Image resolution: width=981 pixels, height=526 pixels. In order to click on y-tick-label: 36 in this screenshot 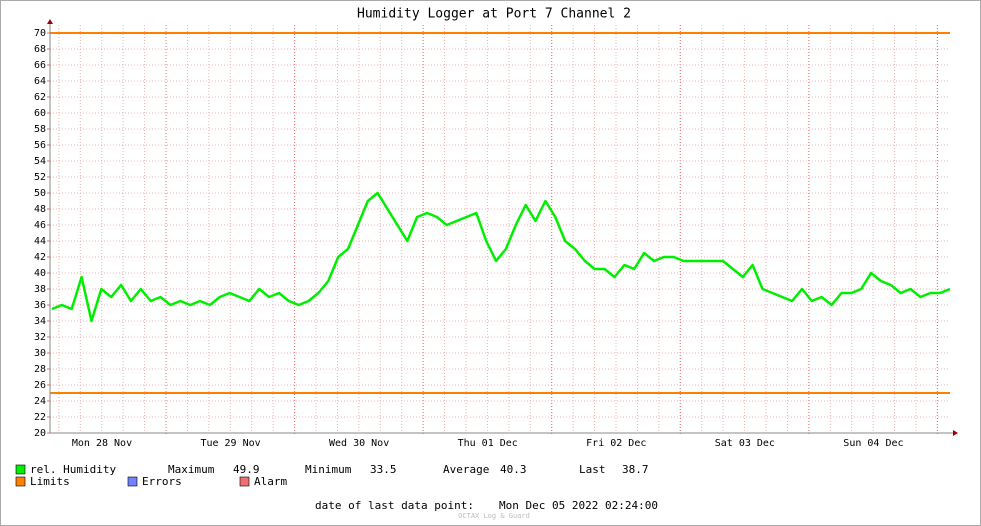, I will do `click(40, 305)`.